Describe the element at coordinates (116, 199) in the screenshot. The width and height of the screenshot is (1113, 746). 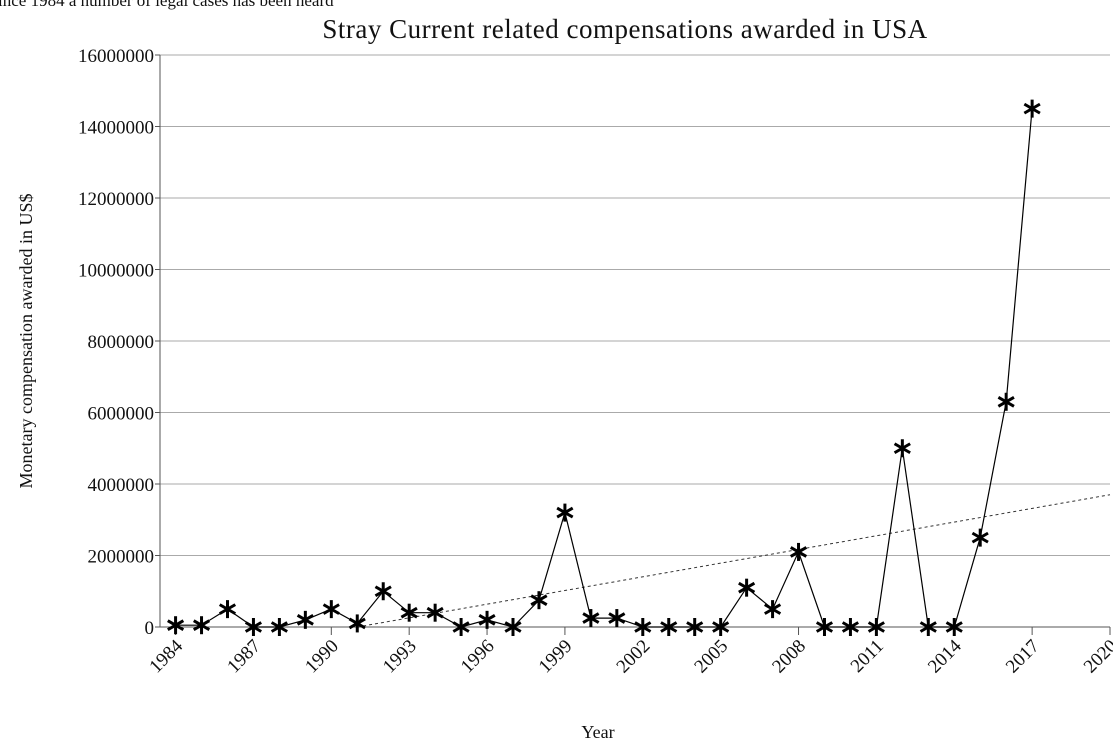
I see `y-tick-label: 12000000` at that location.